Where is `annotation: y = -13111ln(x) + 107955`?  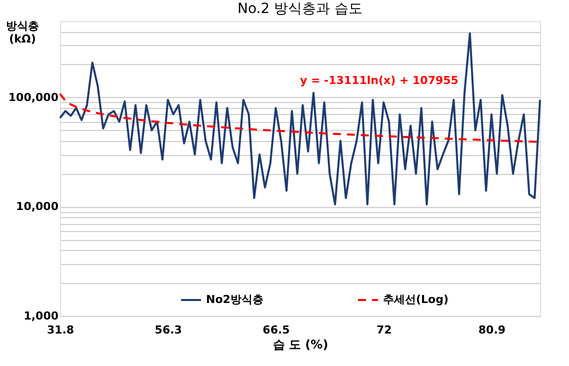
annotation: y = -13111ln(x) + 107955 is located at coordinates (379, 80).